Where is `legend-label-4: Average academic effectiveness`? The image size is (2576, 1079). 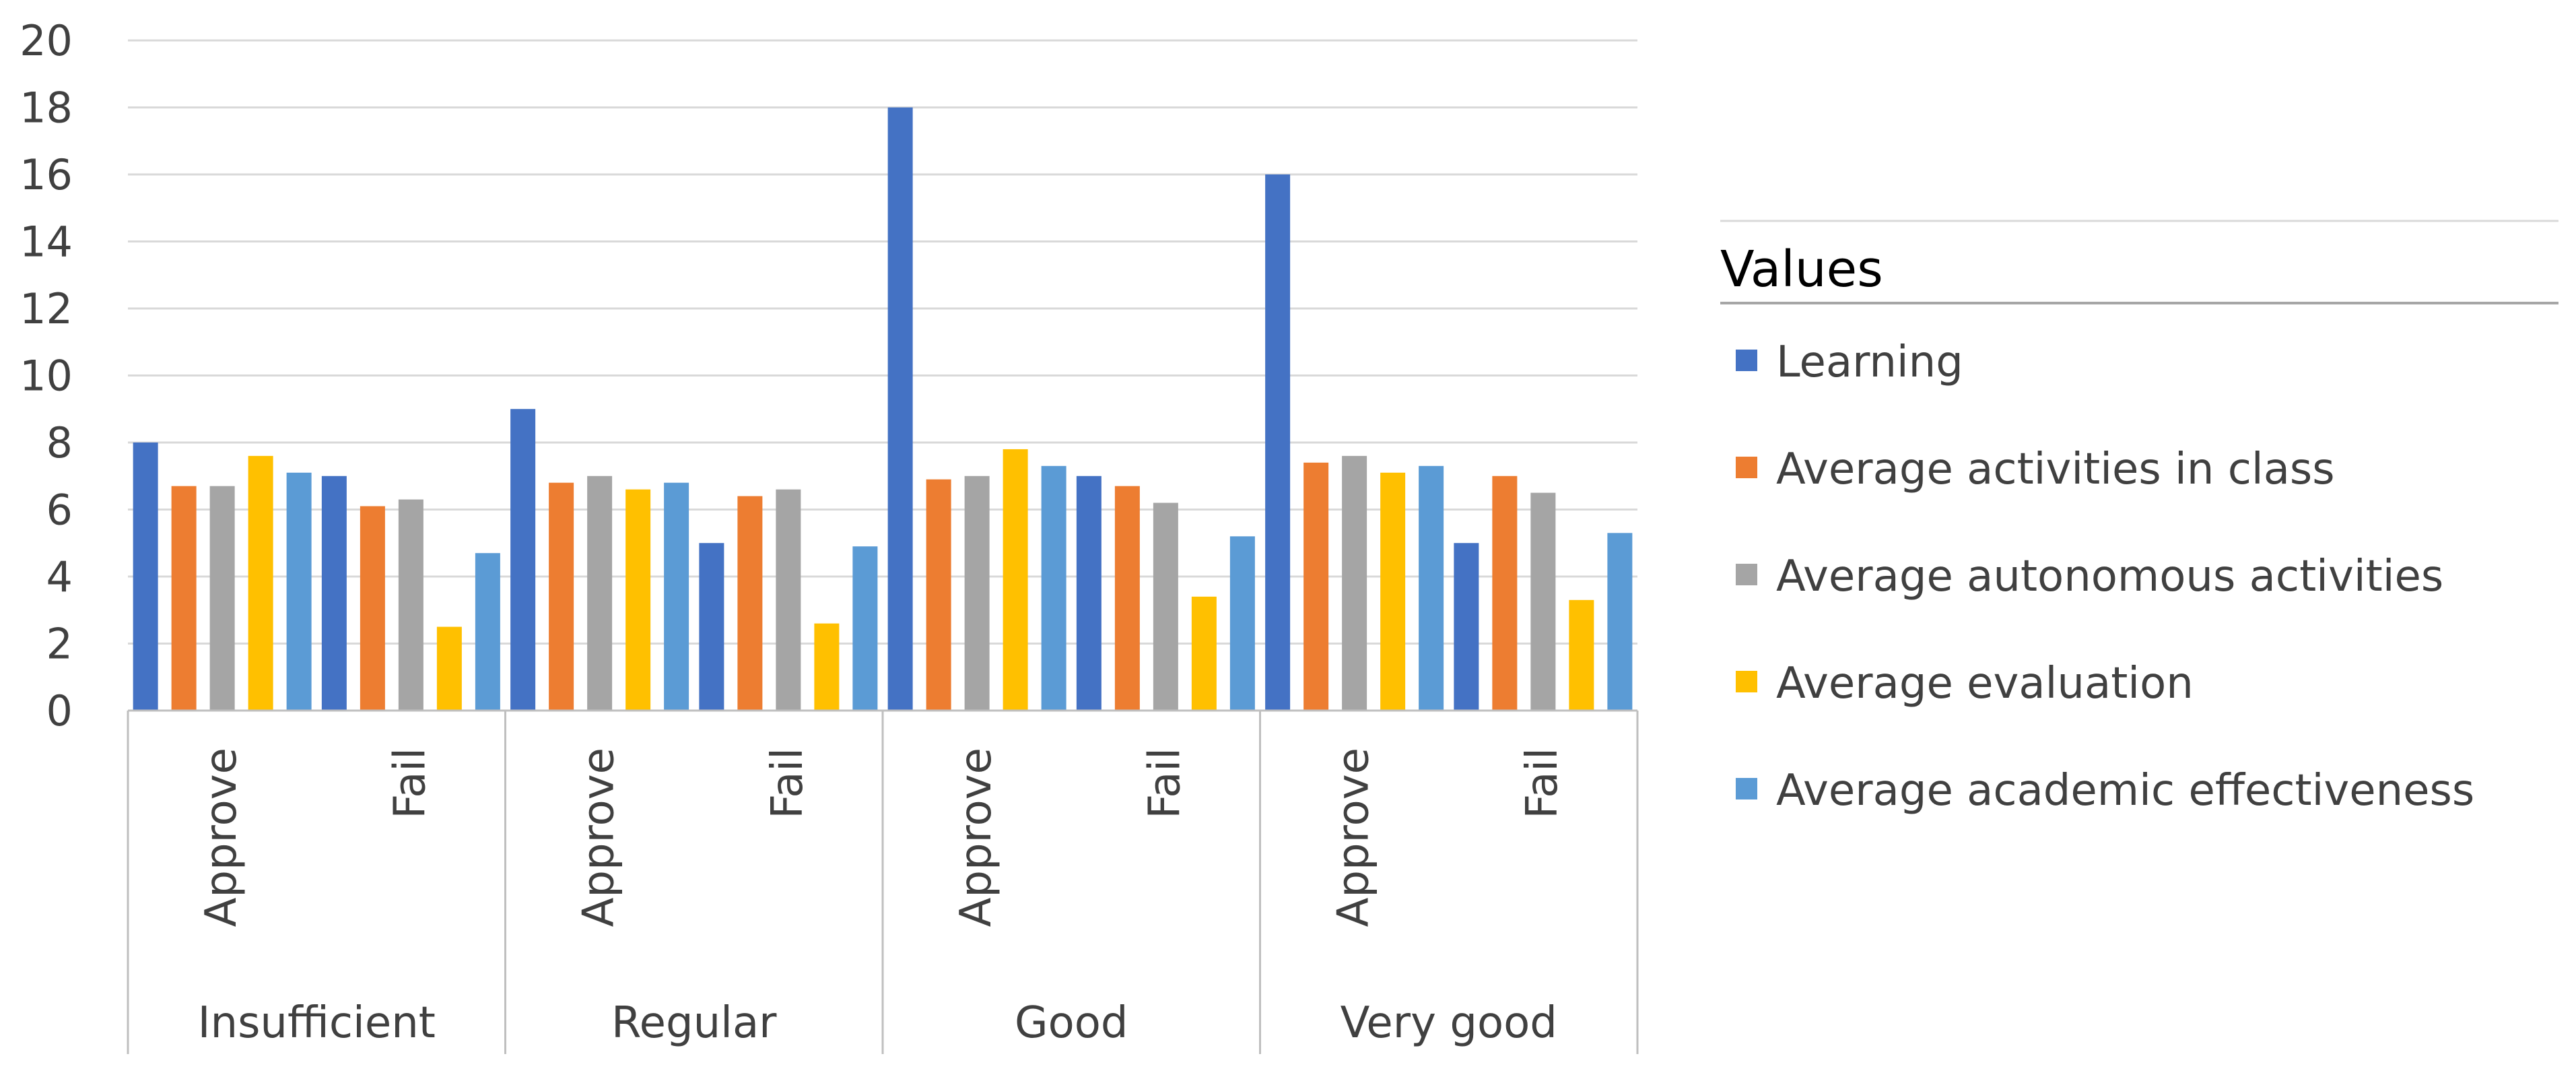
legend-label-4: Average academic effectiveness is located at coordinates (2125, 791).